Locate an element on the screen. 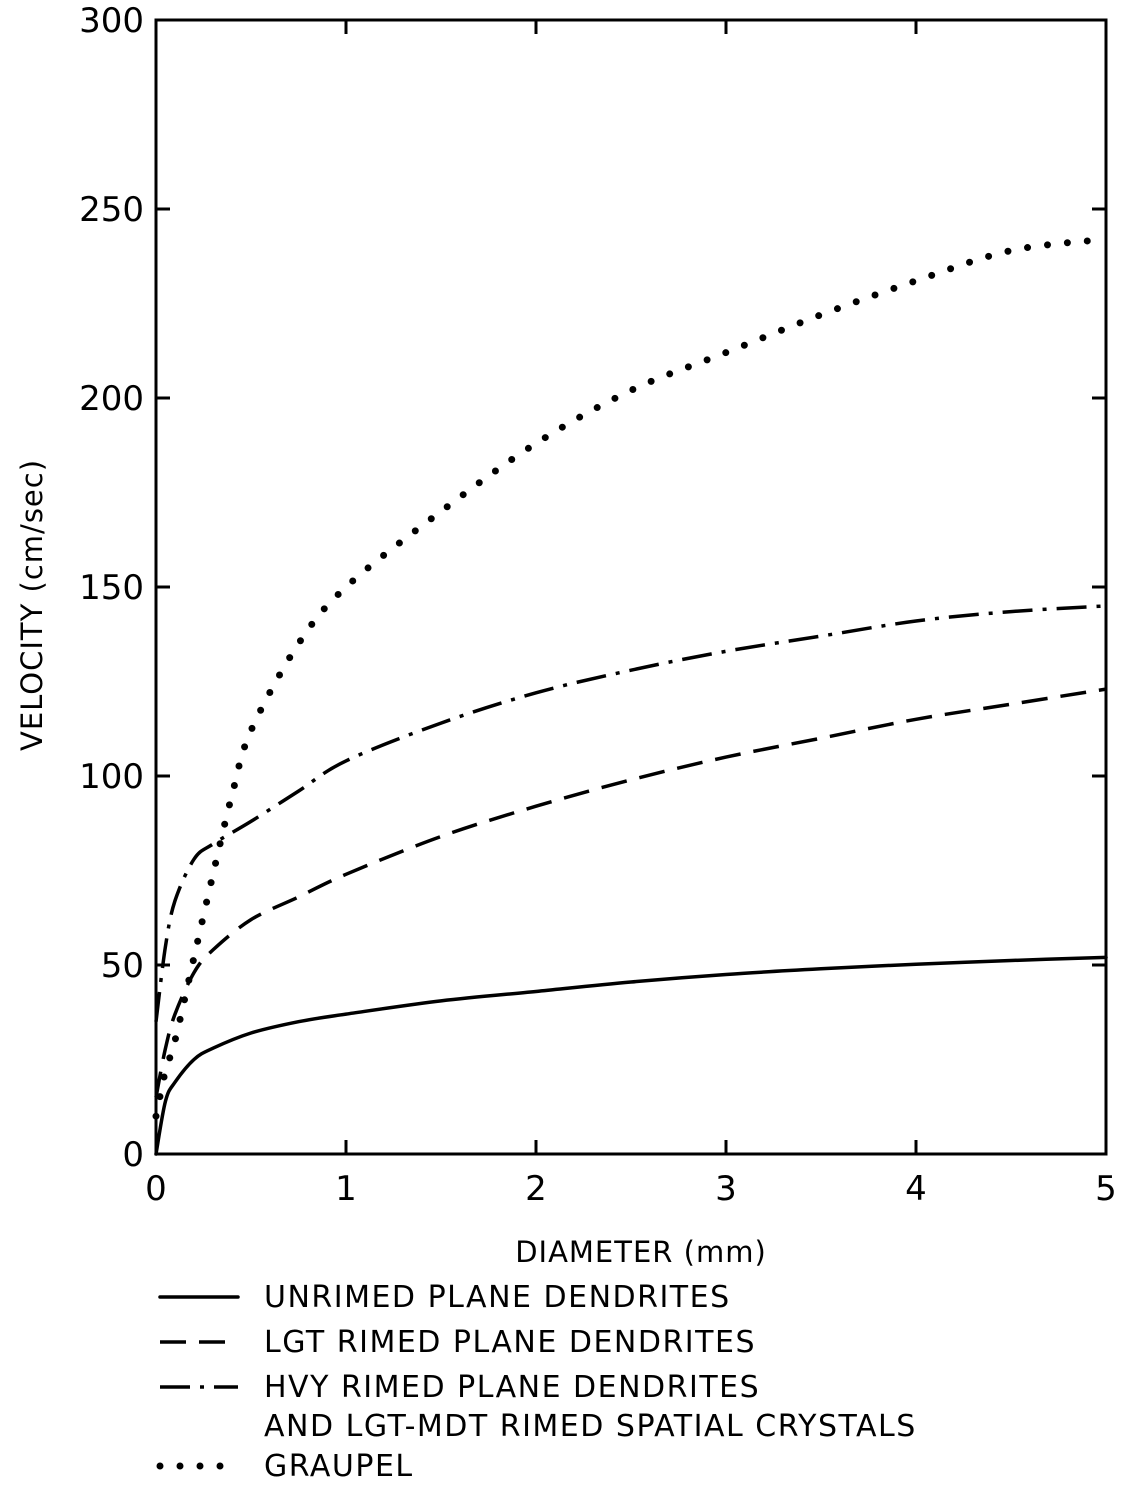  y-tick-label: 250 is located at coordinates (111, 210).